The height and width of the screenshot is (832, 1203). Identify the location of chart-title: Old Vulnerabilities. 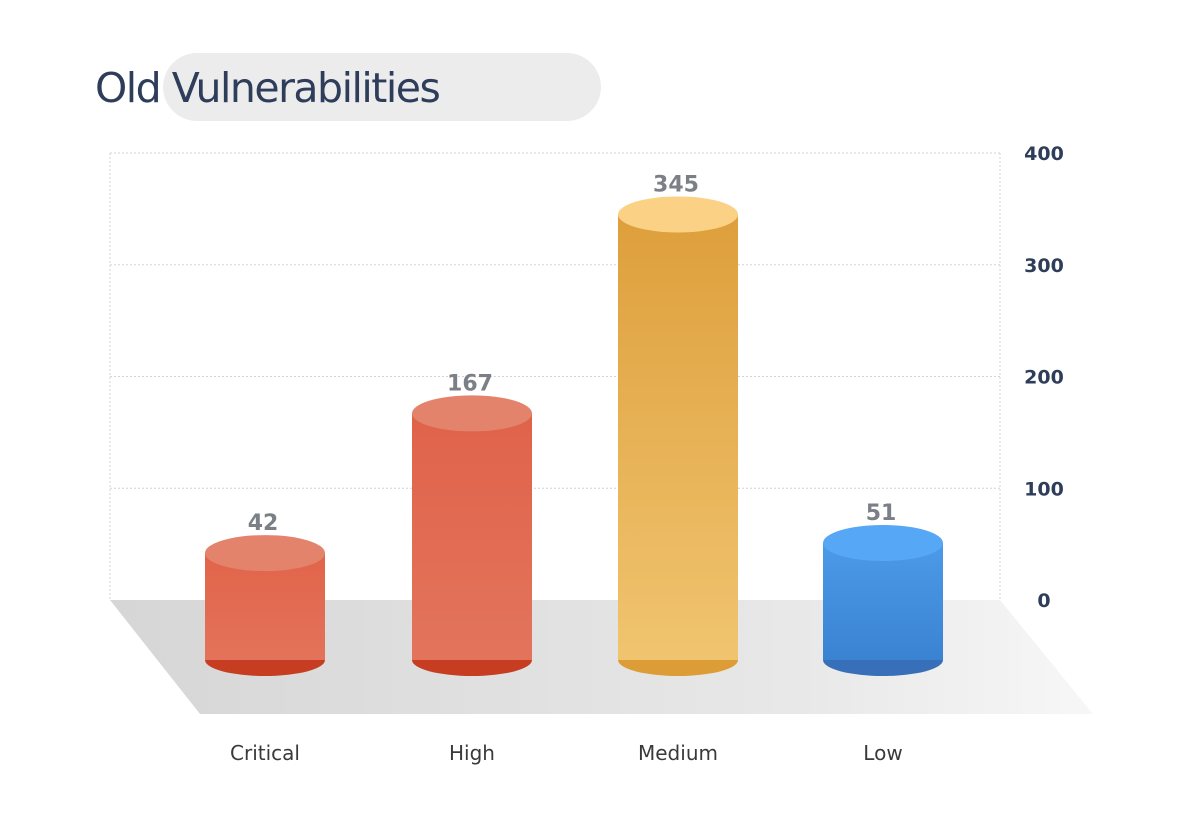
(268, 88).